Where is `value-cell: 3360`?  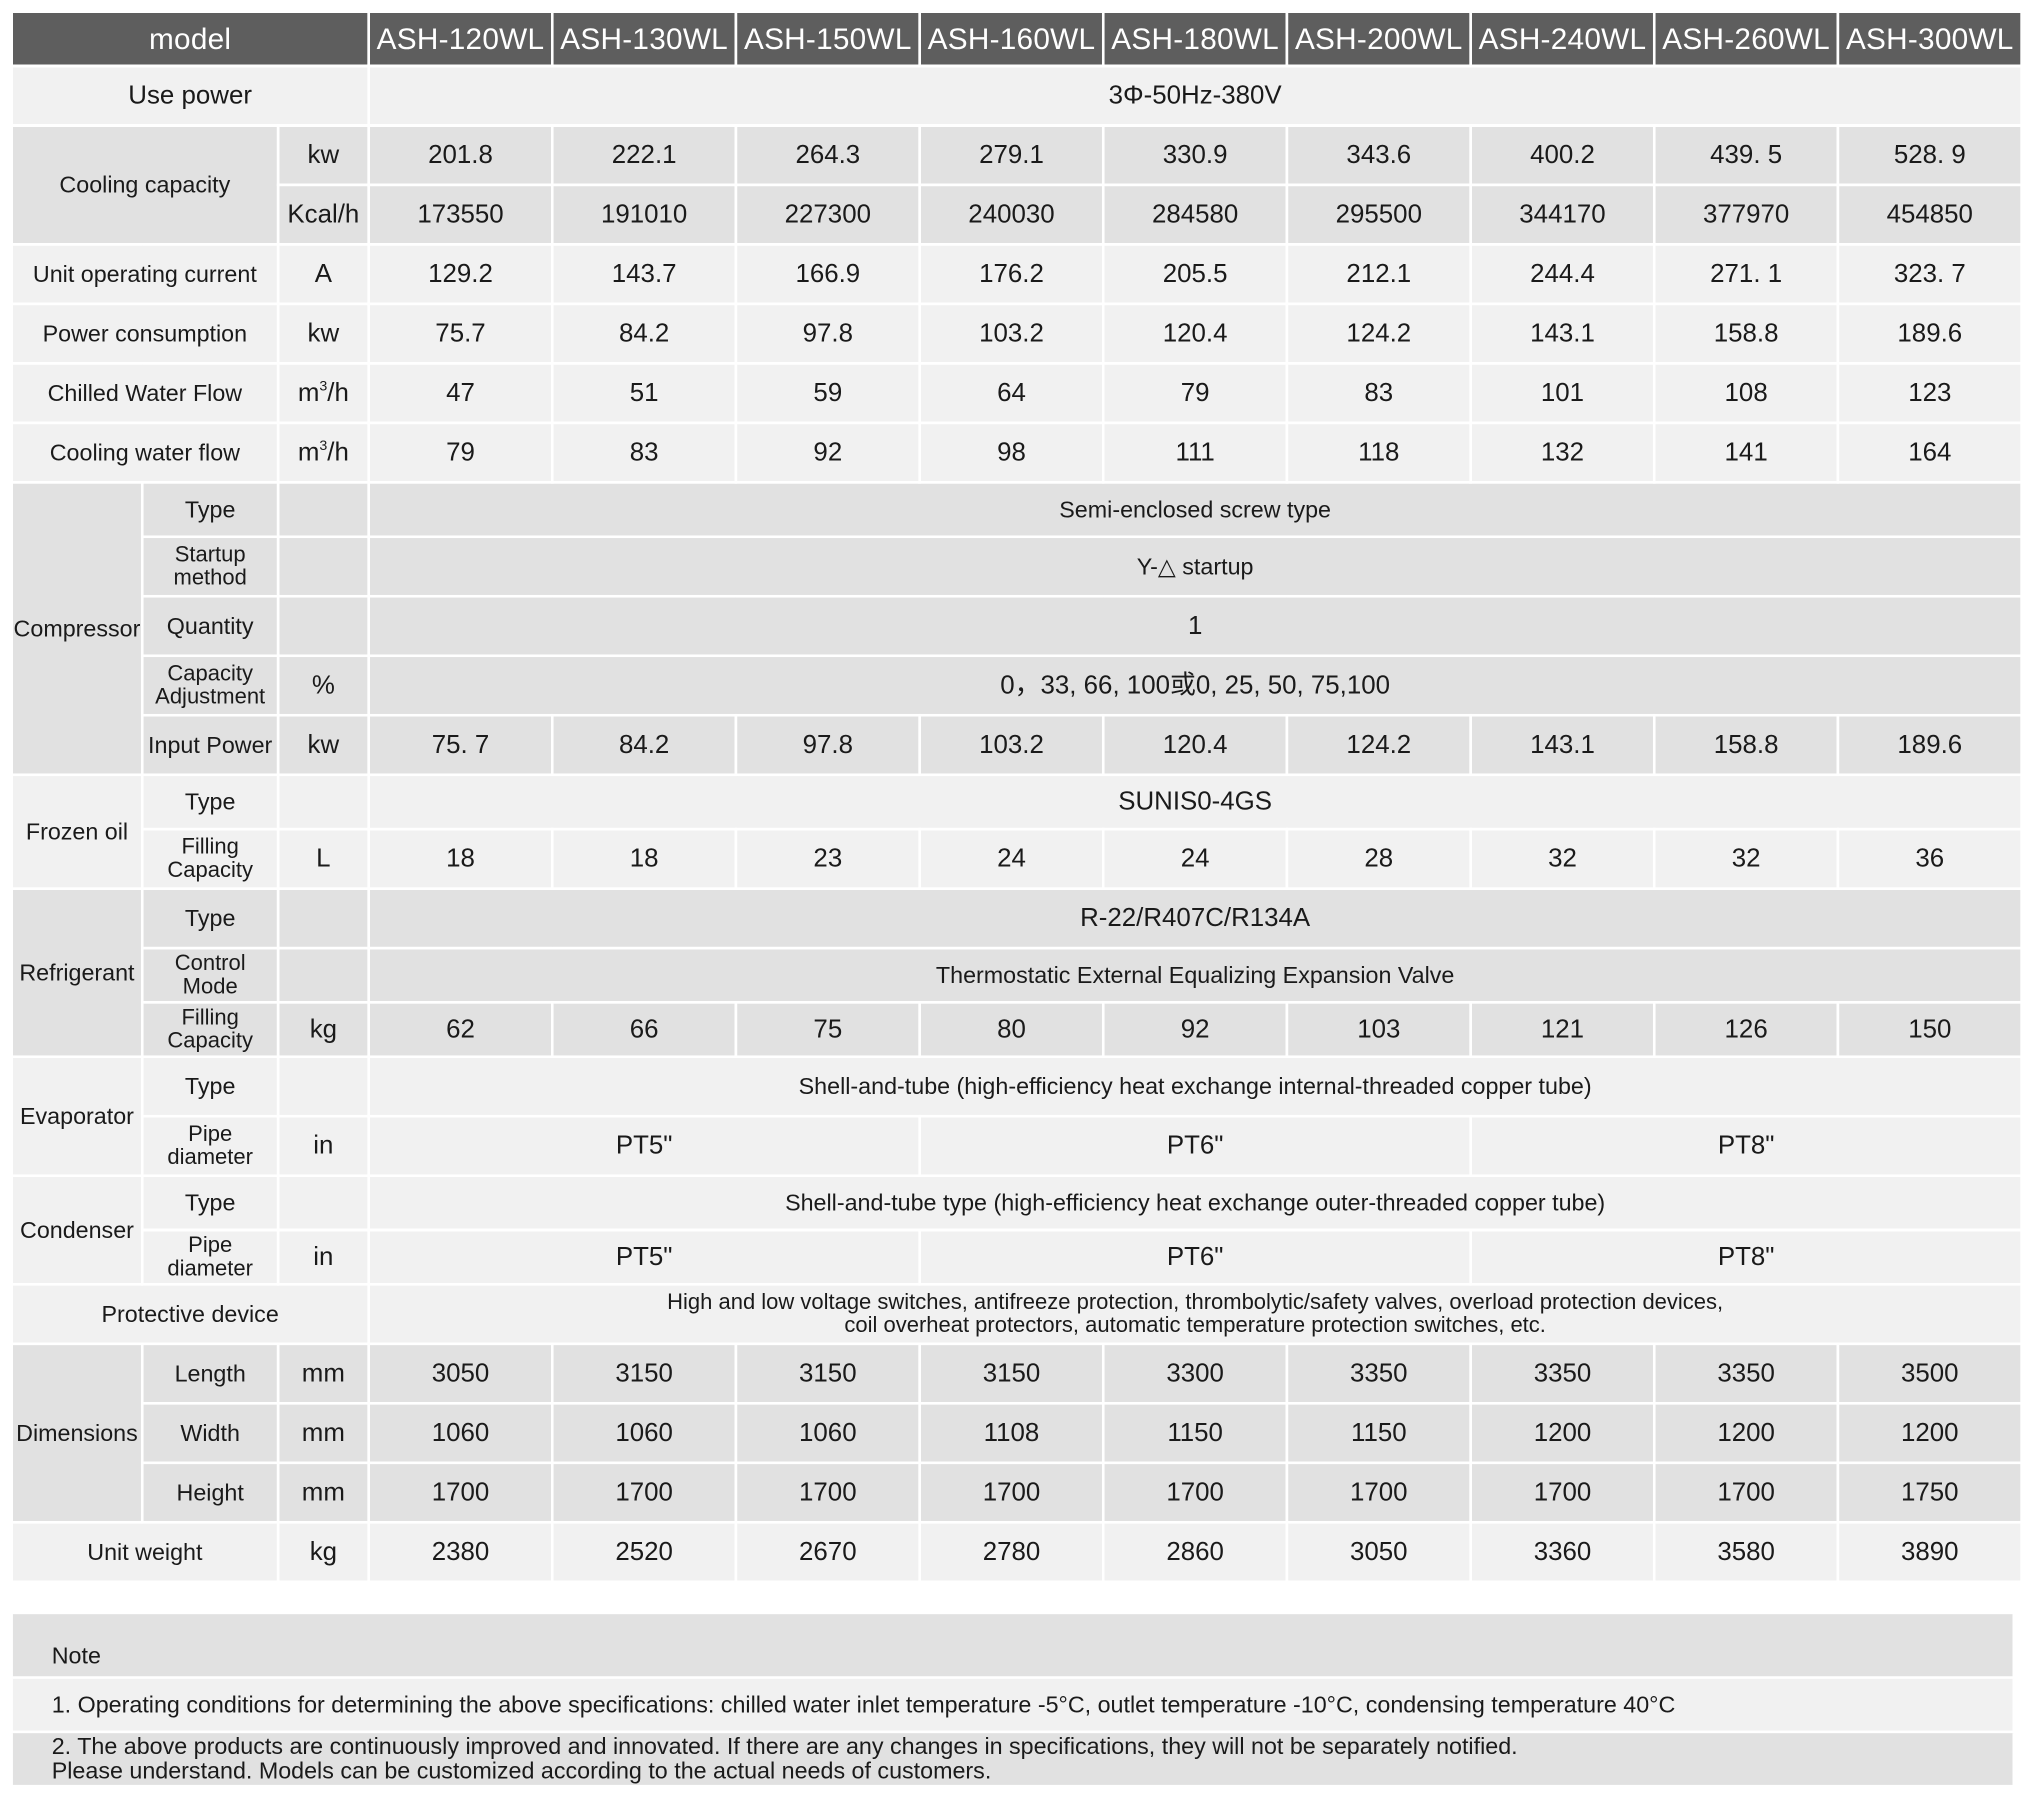 value-cell: 3360 is located at coordinates (1562, 1552).